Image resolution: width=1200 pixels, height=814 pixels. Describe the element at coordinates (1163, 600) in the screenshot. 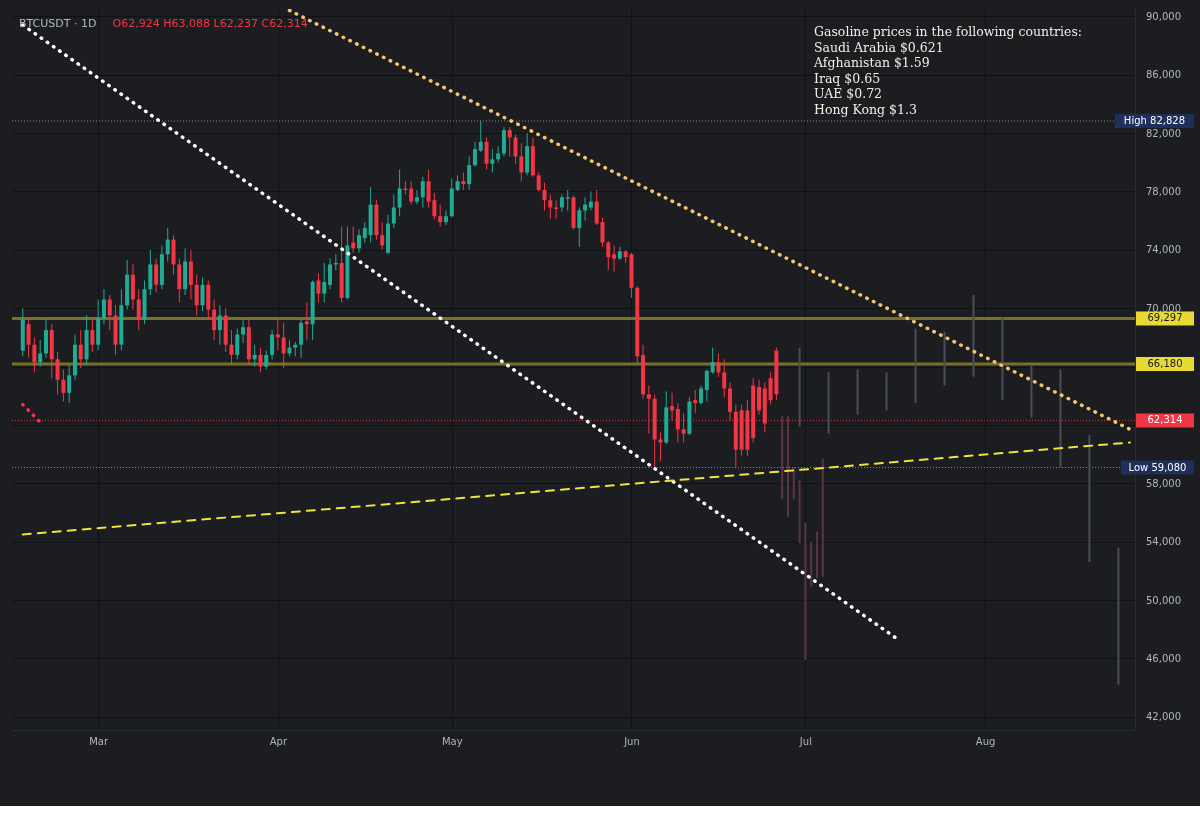

I see `y-tick-label: 50,000` at that location.